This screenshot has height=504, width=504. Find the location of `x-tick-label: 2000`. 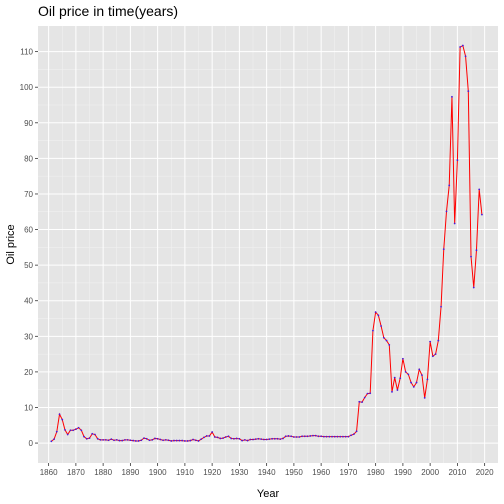

x-tick-label: 2000 is located at coordinates (430, 472).